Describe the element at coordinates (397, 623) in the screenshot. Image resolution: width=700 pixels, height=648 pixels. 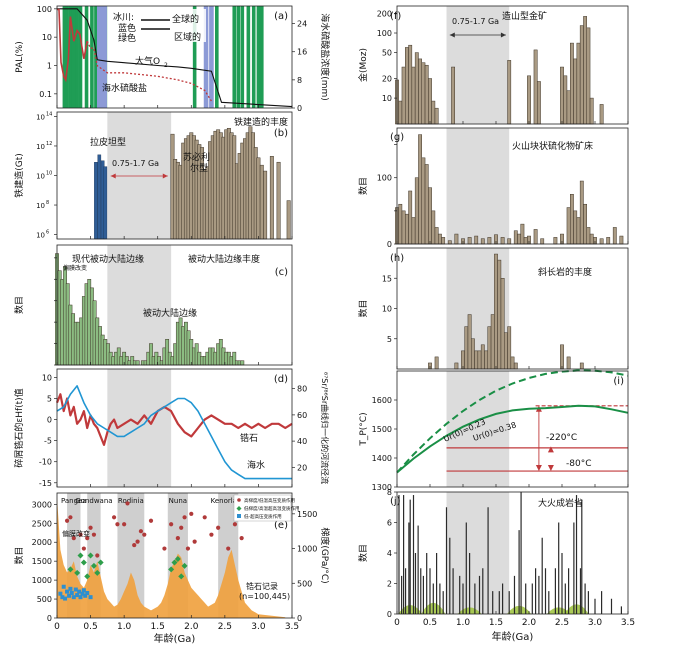
I see `panel-j-xtick-label: 0` at that location.